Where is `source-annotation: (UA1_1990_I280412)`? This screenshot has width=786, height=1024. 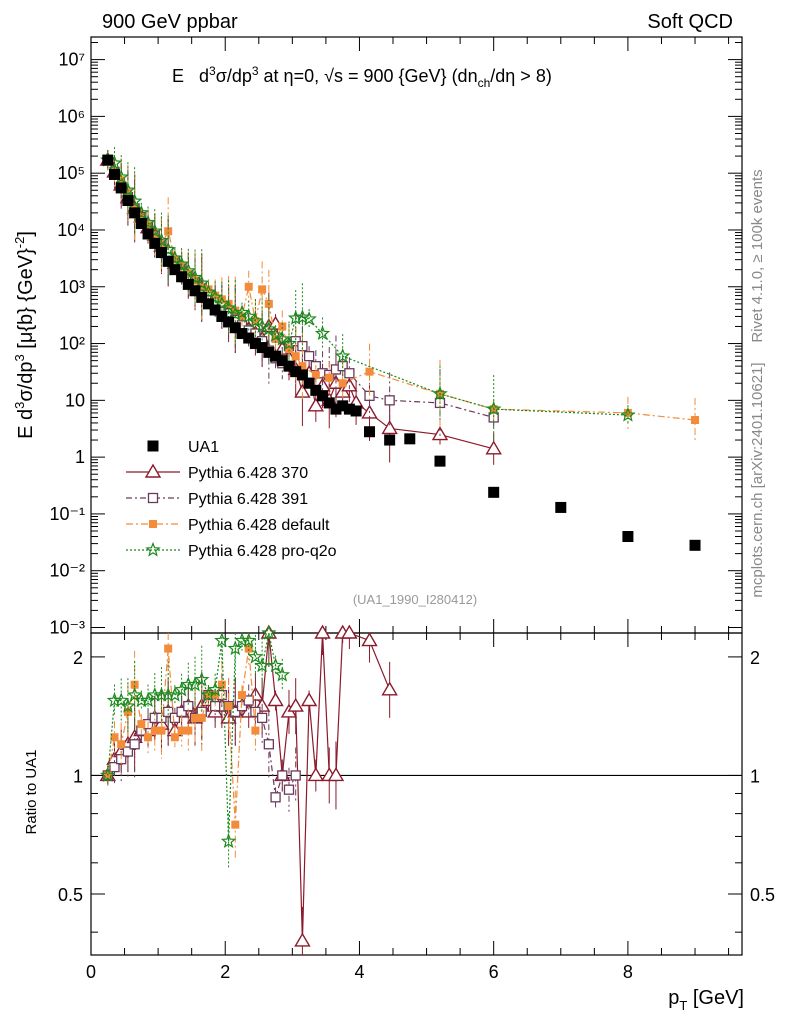
source-annotation: (UA1_1990_I280412) is located at coordinates (415, 599).